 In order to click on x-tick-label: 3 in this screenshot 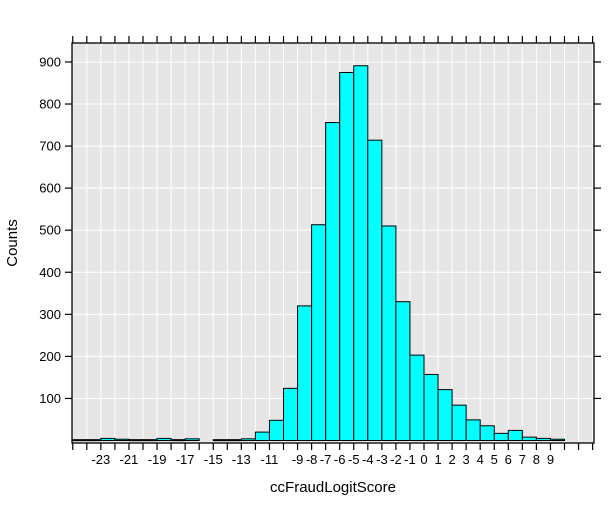, I will do `click(465, 459)`.